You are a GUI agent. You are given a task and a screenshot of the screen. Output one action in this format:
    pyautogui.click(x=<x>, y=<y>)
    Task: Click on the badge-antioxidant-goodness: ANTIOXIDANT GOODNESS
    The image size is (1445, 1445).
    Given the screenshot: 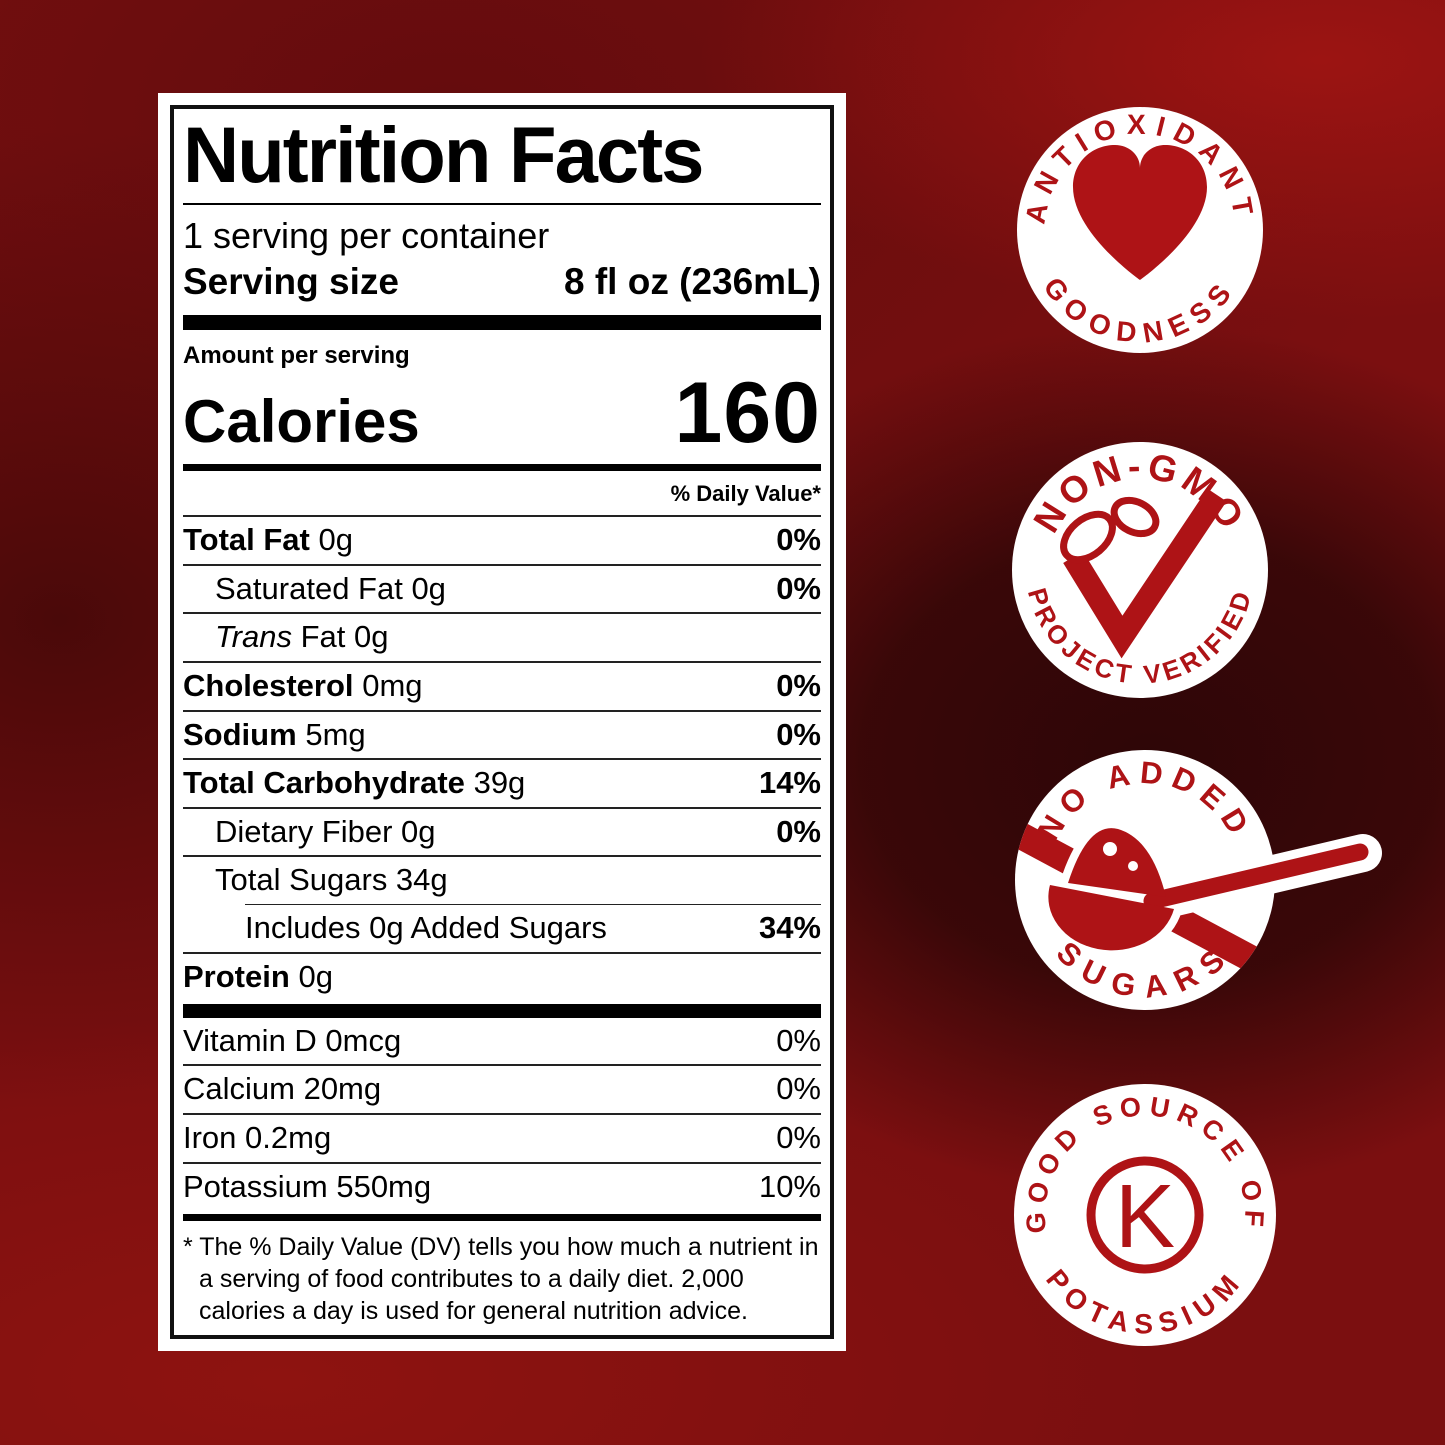 What is the action you would take?
    pyautogui.click(x=1140, y=230)
    